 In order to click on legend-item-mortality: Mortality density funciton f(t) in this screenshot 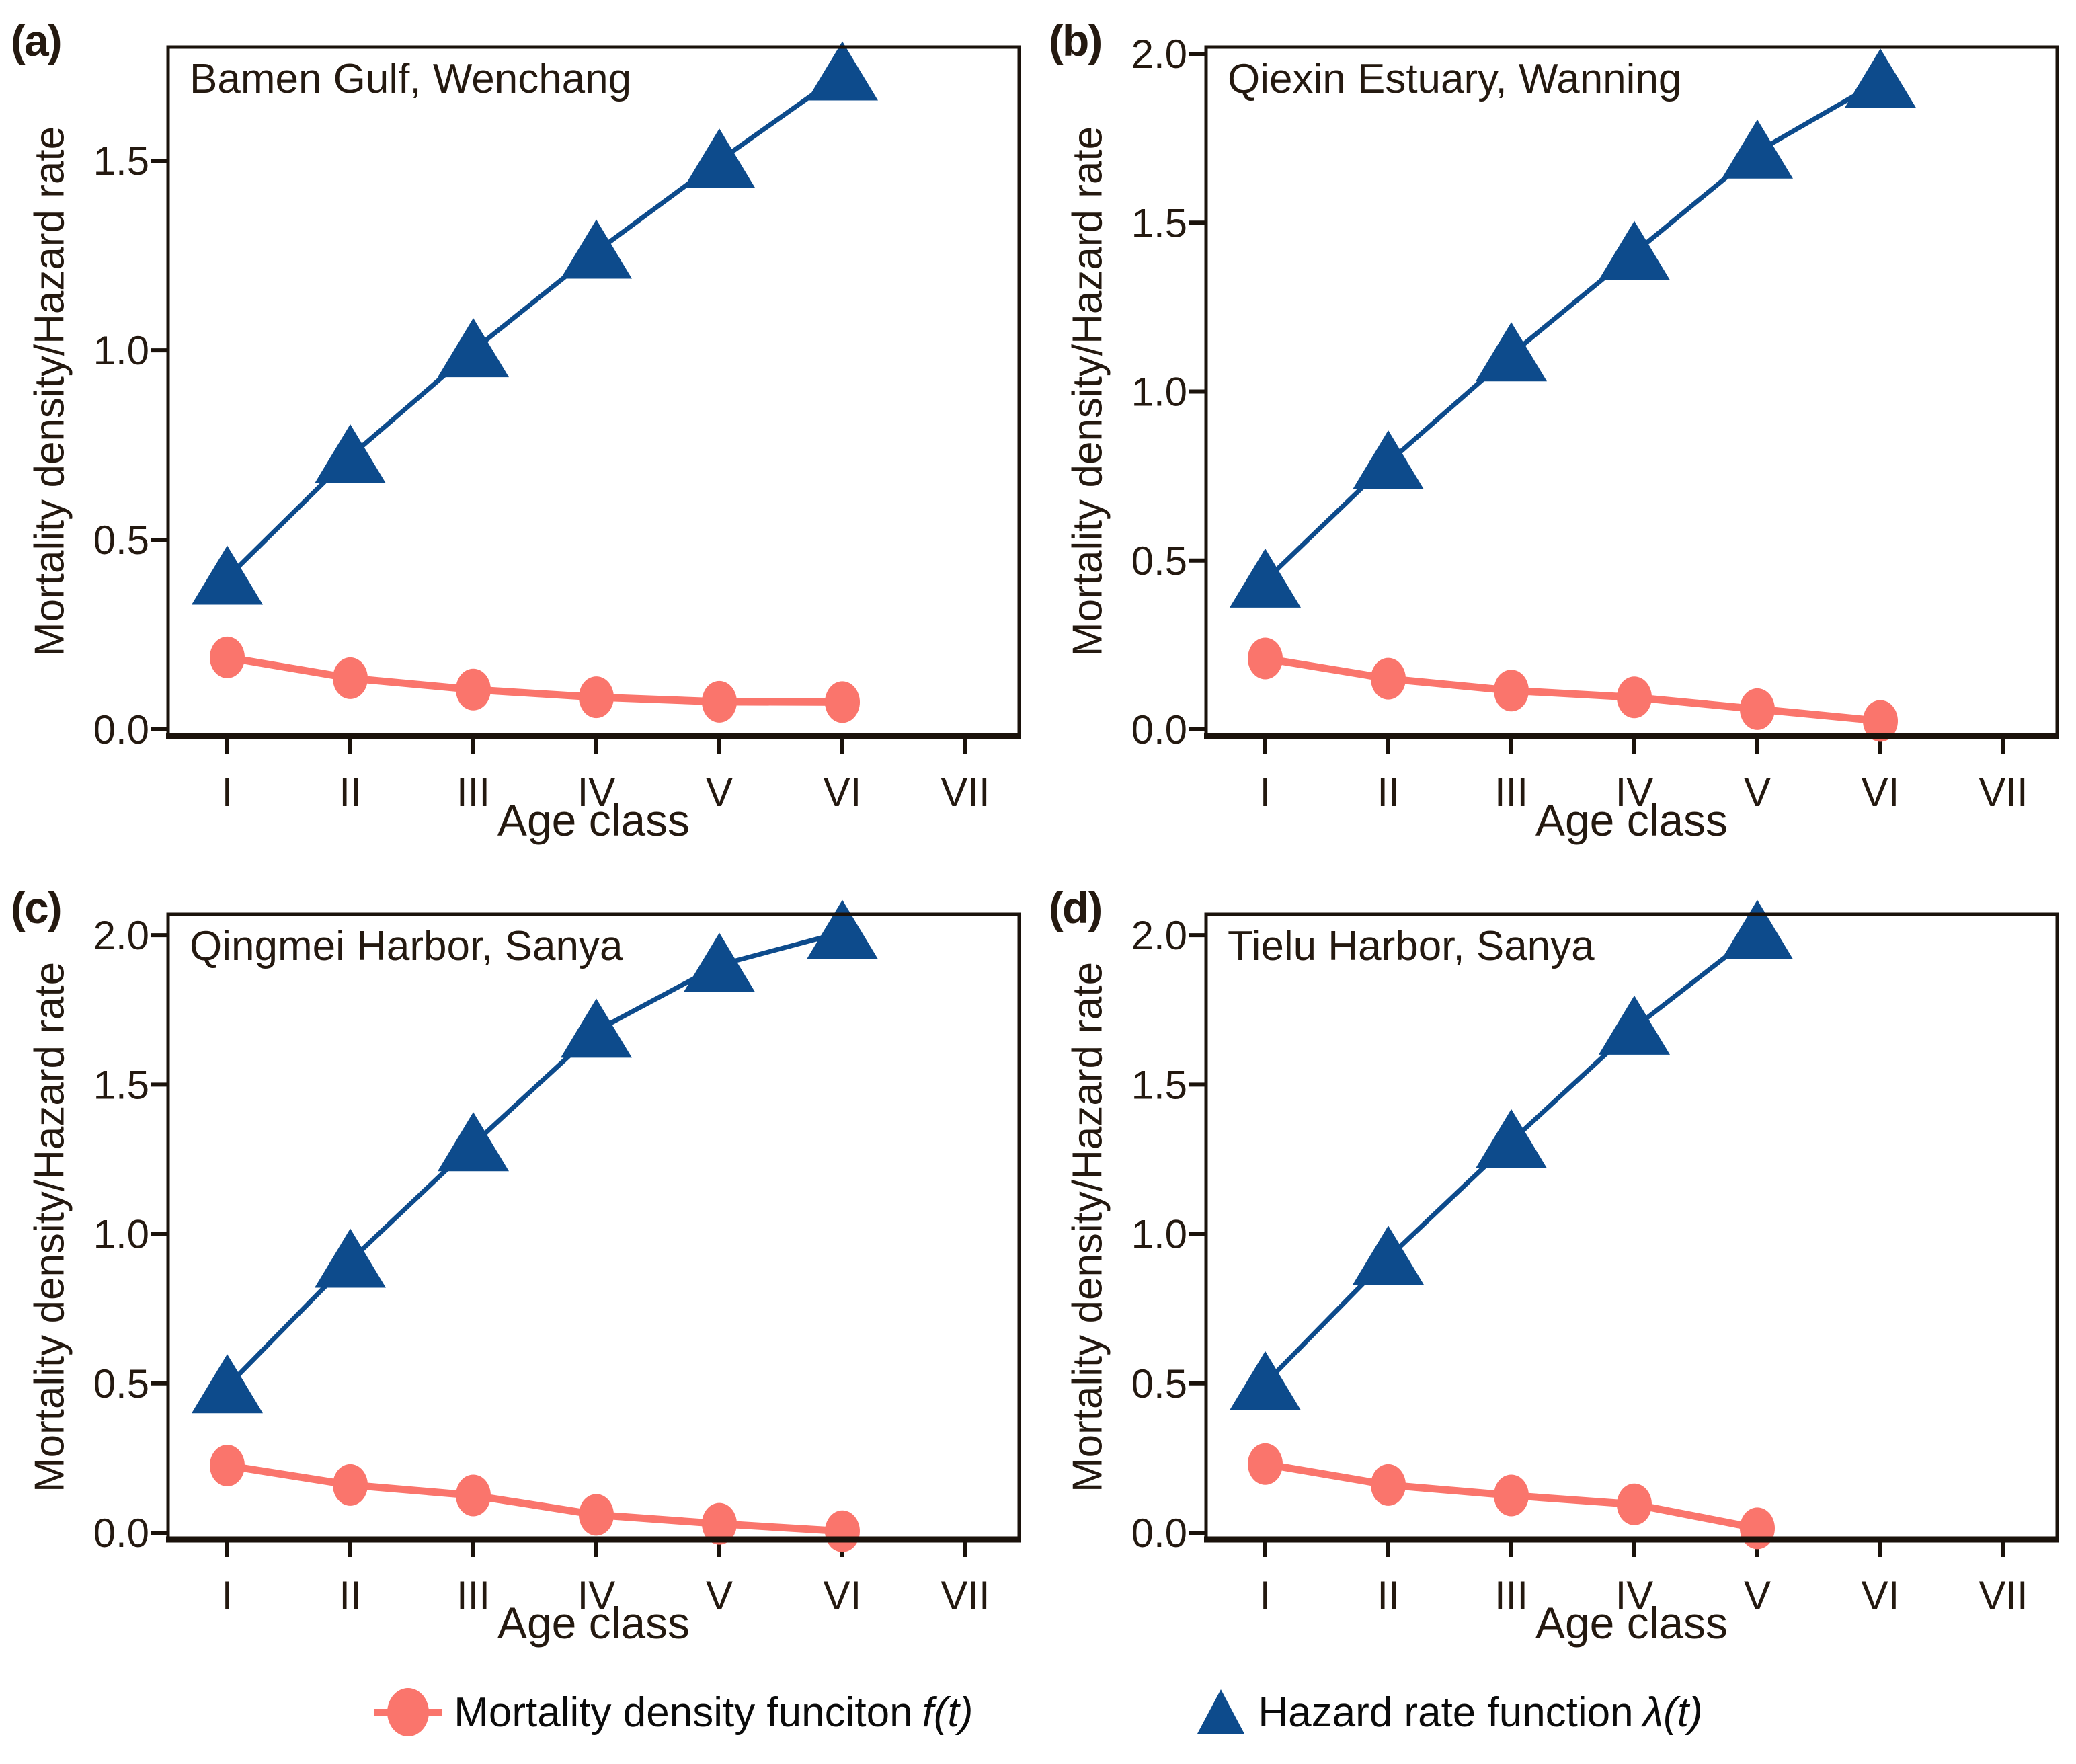, I will do `click(673, 1712)`.